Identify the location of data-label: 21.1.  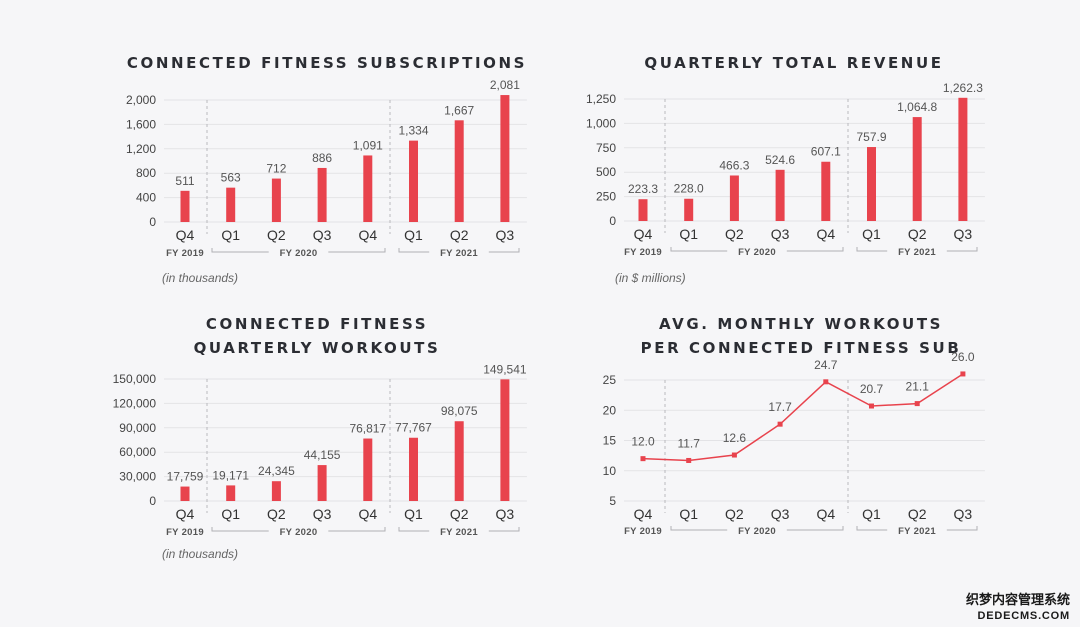
(918, 387).